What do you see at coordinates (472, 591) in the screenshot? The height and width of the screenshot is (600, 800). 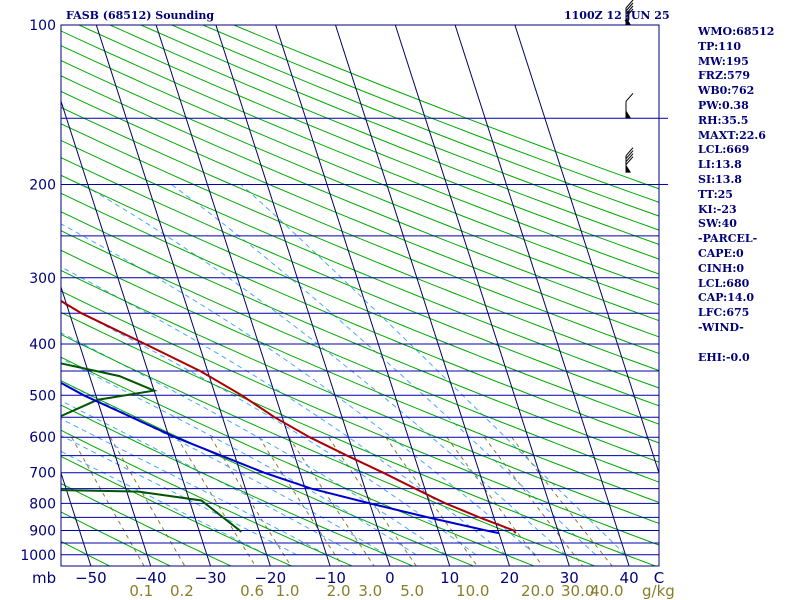 I see `mixing-ratio-label: 10.0` at bounding box center [472, 591].